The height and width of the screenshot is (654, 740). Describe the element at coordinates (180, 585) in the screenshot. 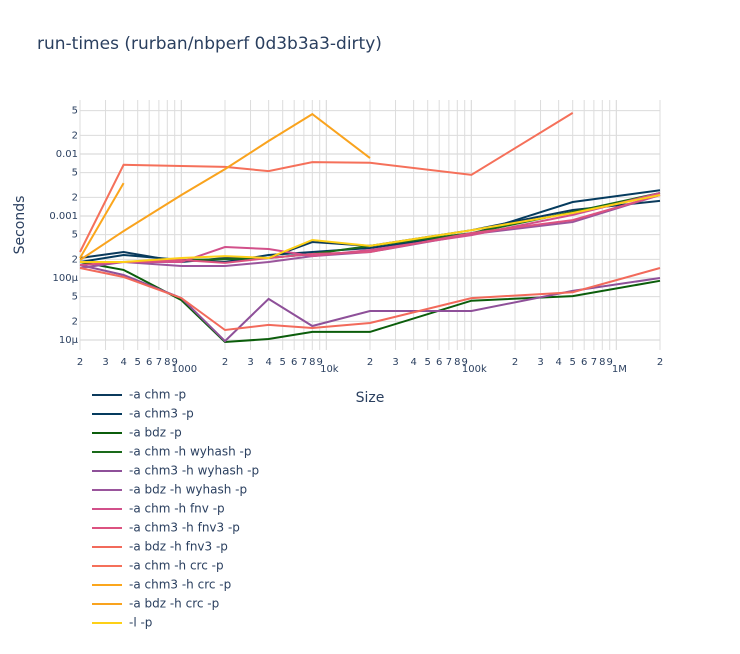

I see `legend-label: -a chm3 -h crc -p` at that location.